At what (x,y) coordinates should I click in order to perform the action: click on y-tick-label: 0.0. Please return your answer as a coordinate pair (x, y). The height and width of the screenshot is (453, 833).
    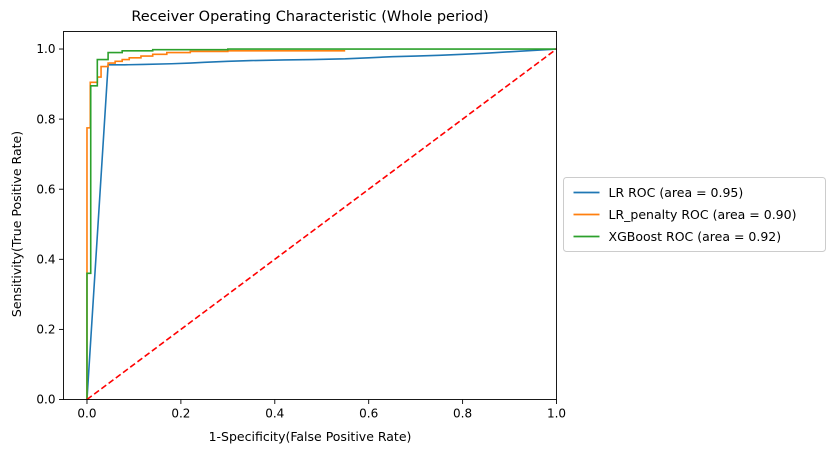
    Looking at the image, I should click on (45, 400).